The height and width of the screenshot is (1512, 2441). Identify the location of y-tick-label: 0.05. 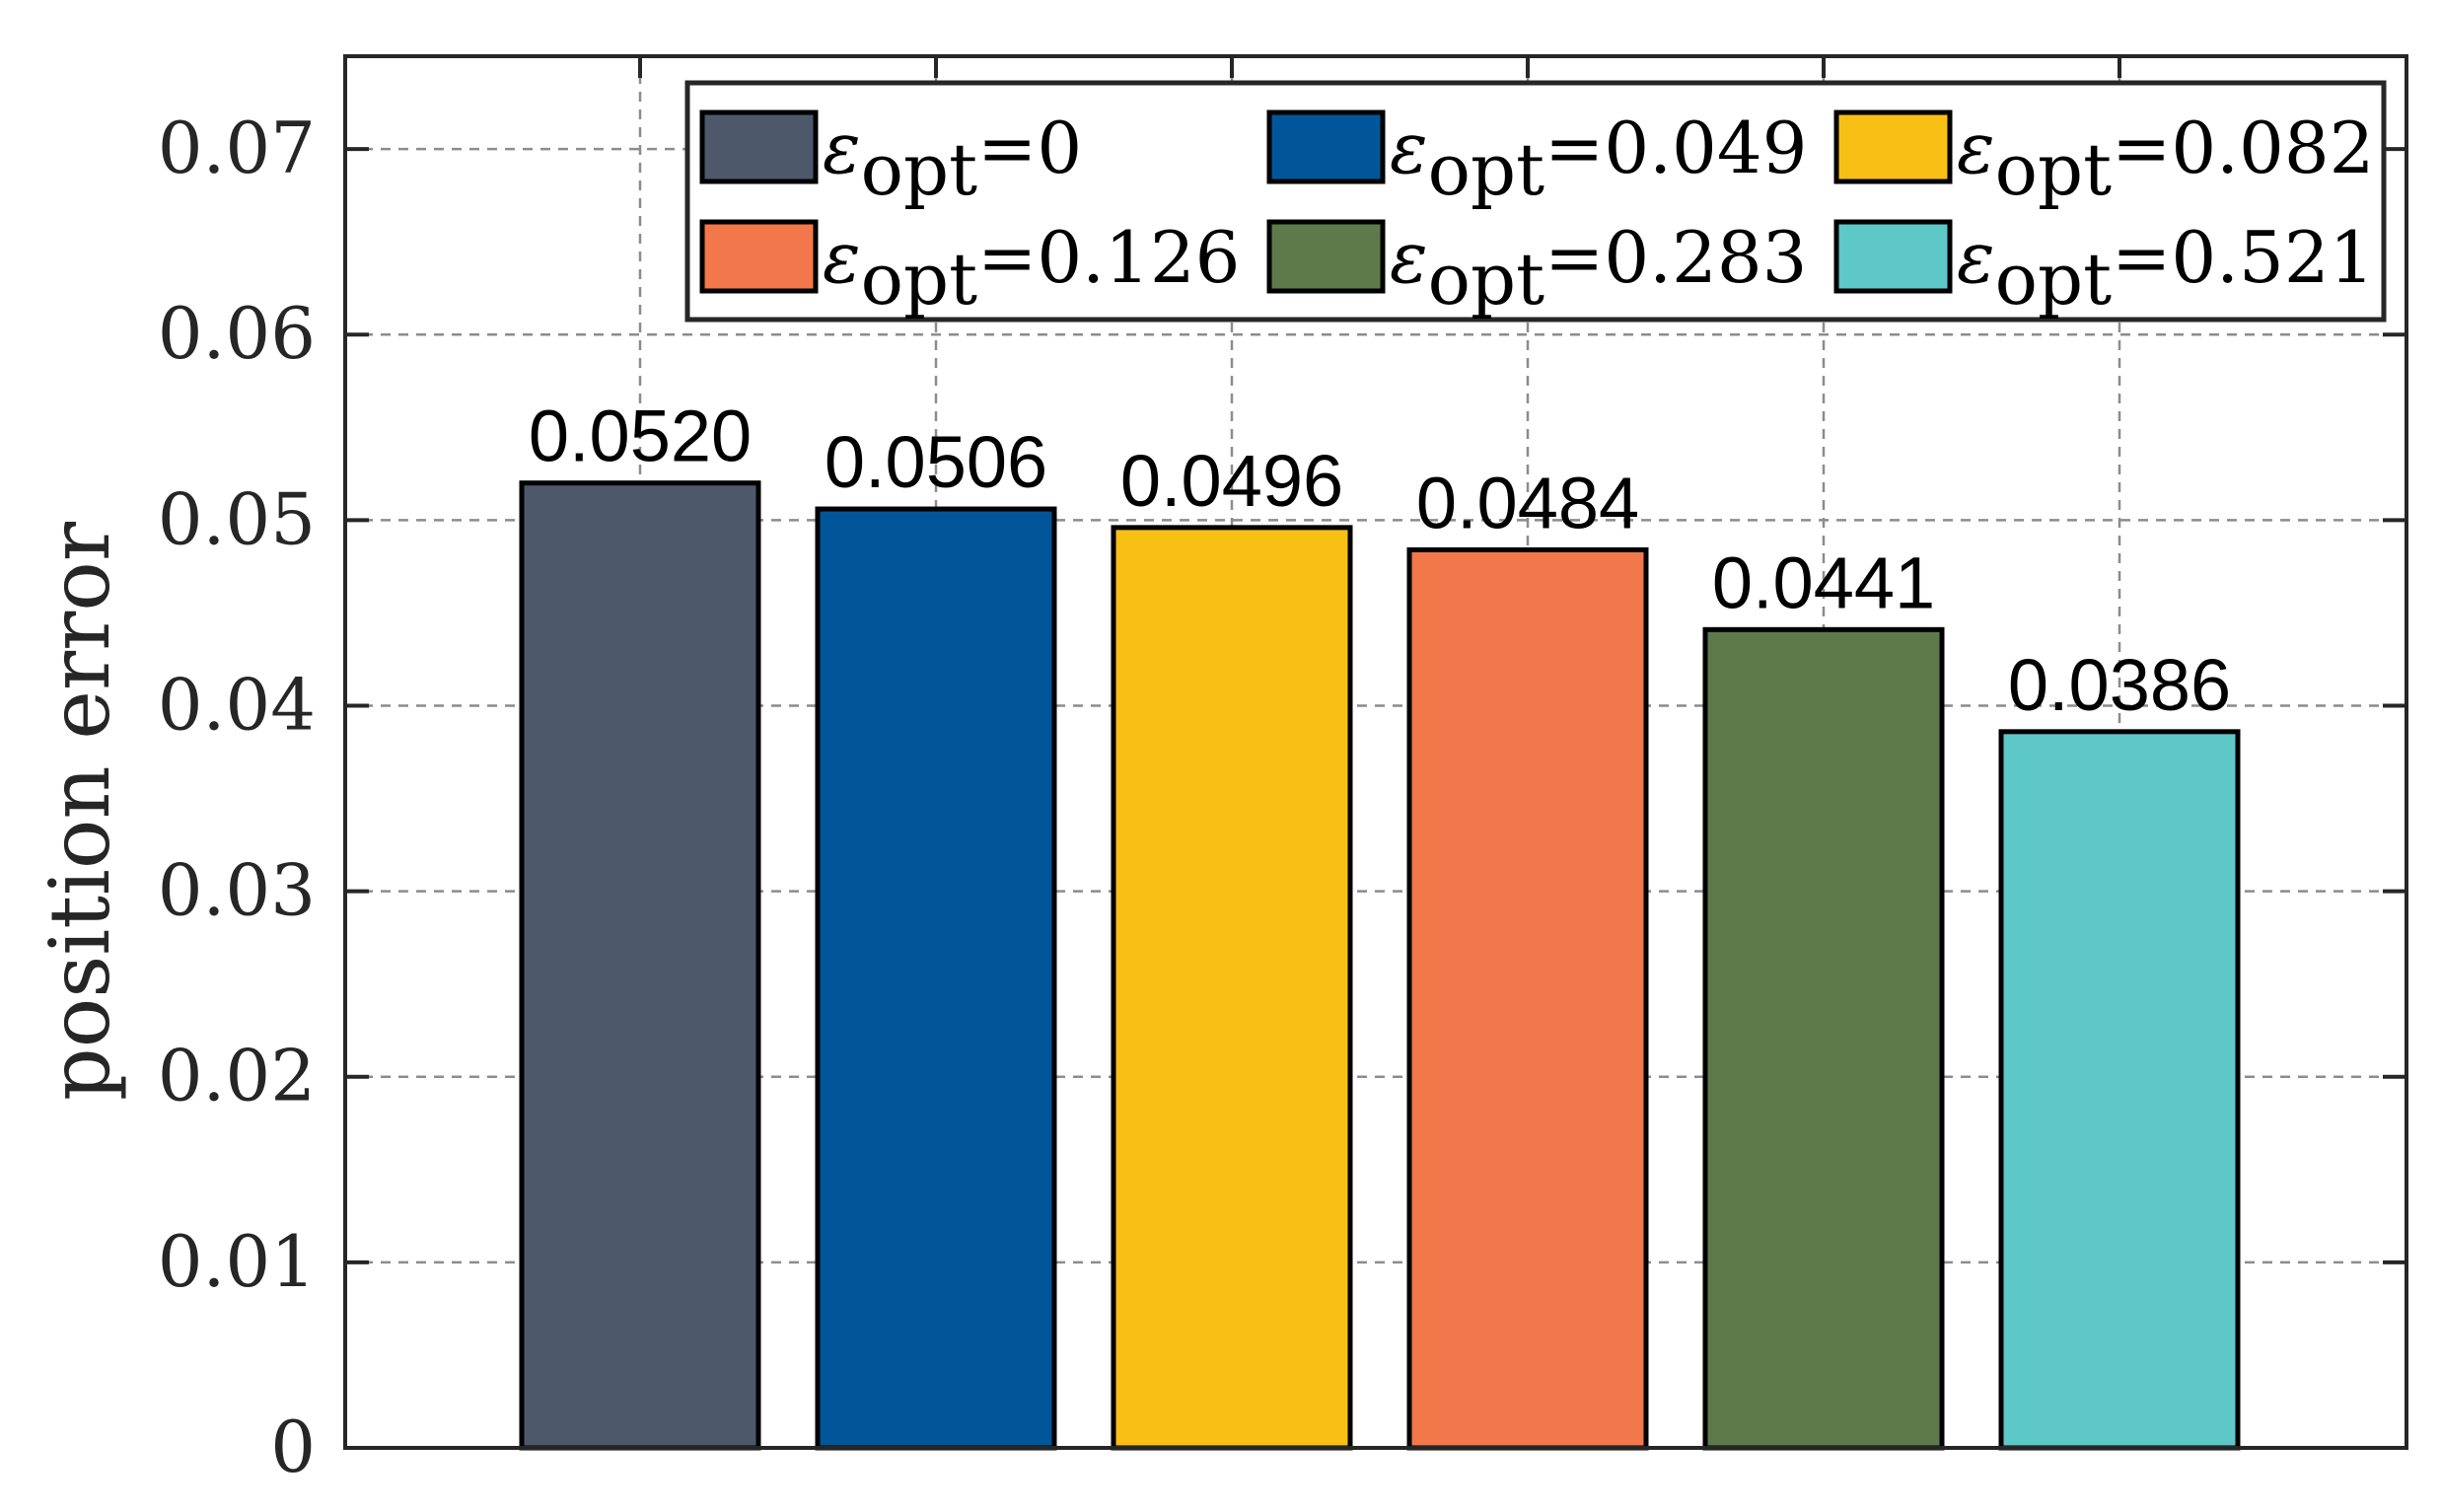
(237, 518).